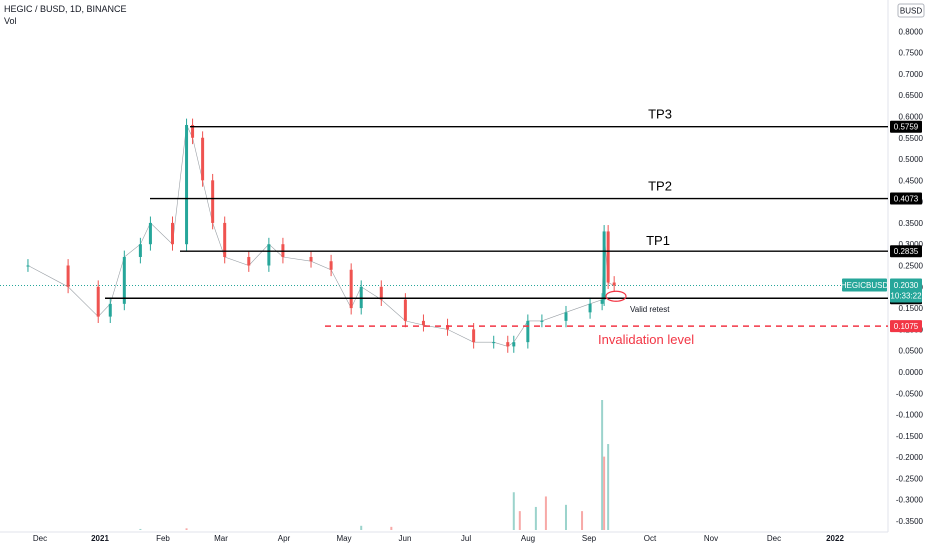  What do you see at coordinates (911, 31) in the screenshot?
I see `y-tick-label: 0.8000` at bounding box center [911, 31].